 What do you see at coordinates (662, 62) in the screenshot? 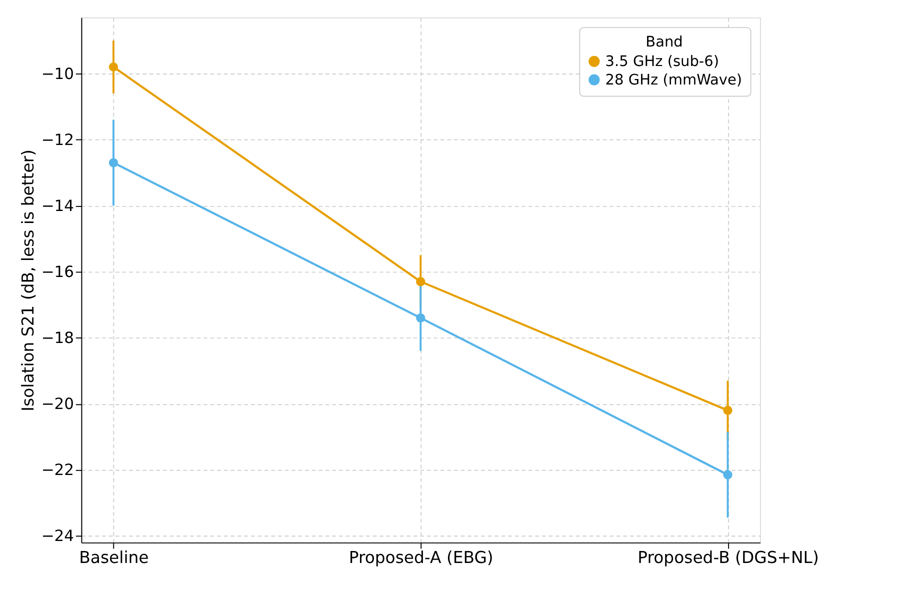
I see `legend-label: 3.5 GHz (sub-6)` at bounding box center [662, 62].